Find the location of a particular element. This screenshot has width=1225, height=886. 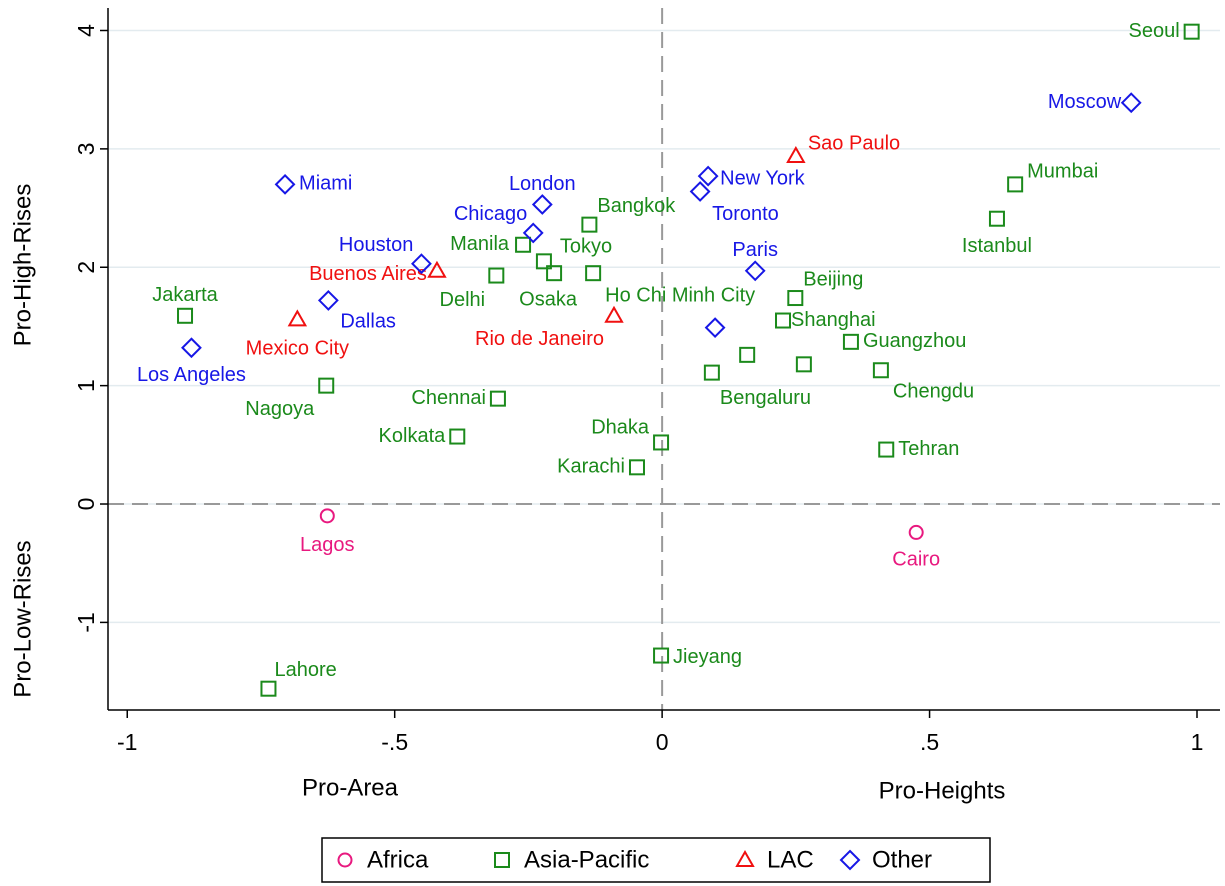

y-tick-label: 0 is located at coordinates (86, 504).